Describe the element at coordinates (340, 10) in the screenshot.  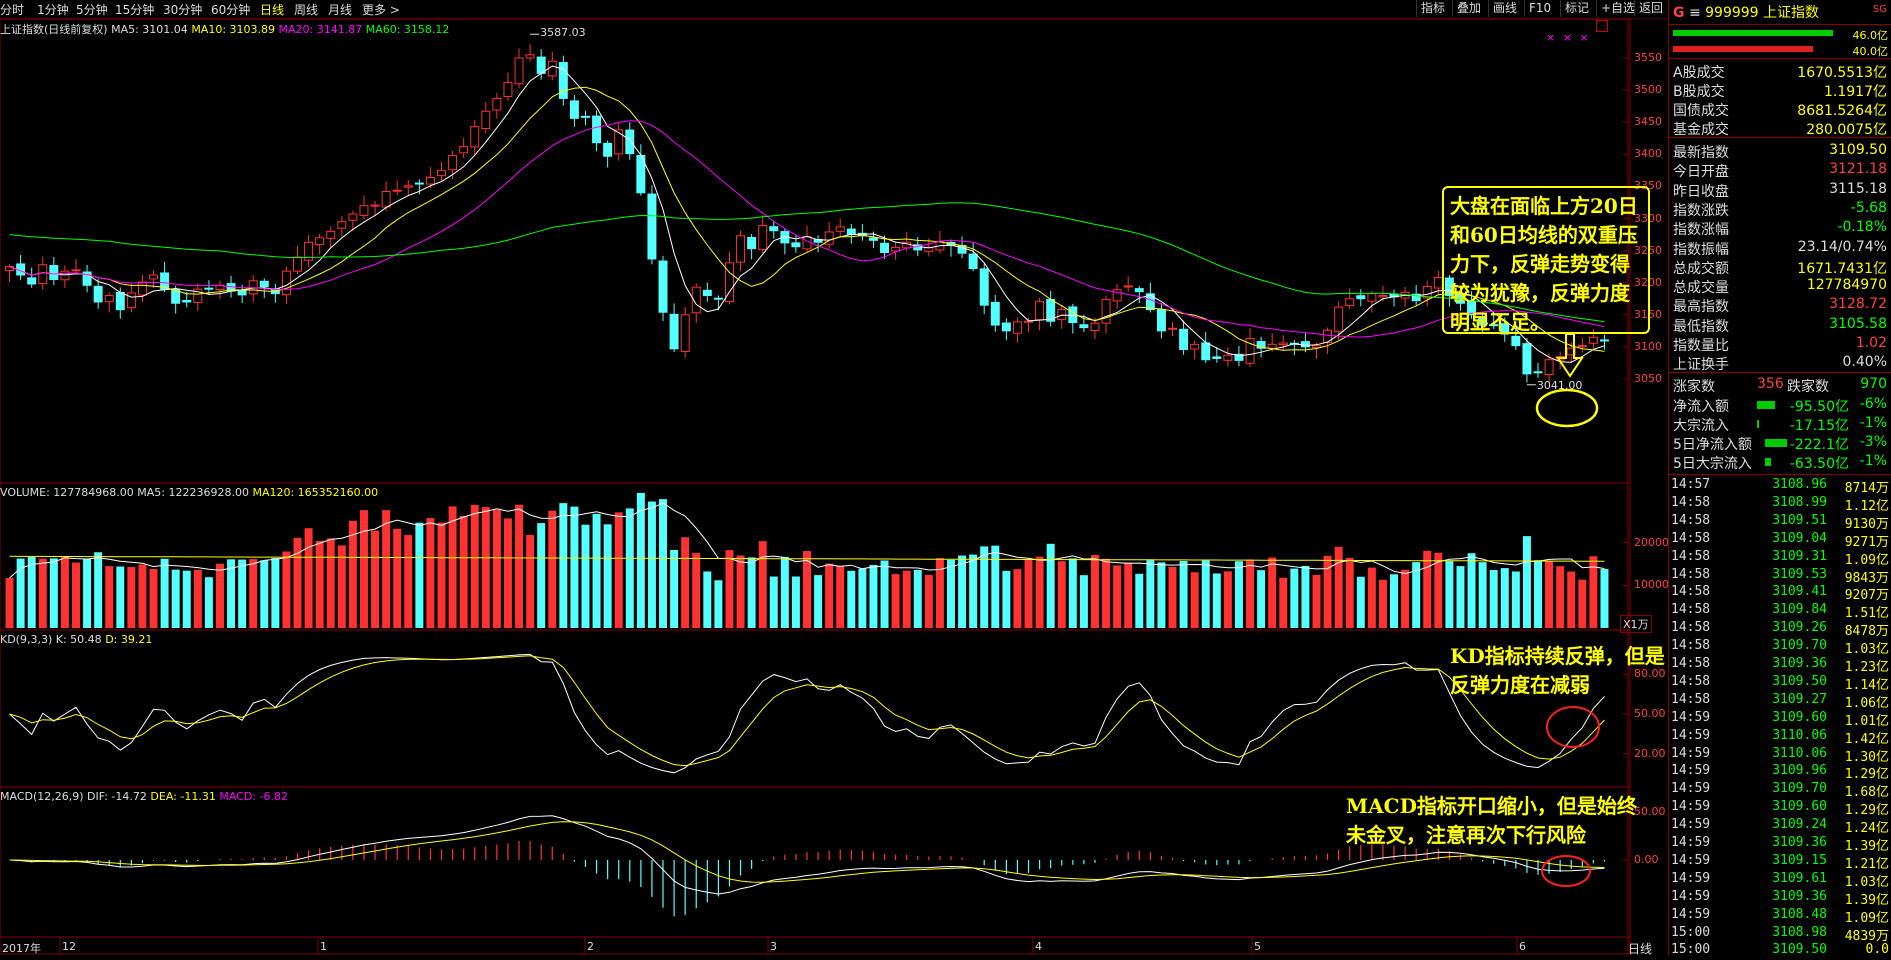
I see `tab-monthly: 月线` at that location.